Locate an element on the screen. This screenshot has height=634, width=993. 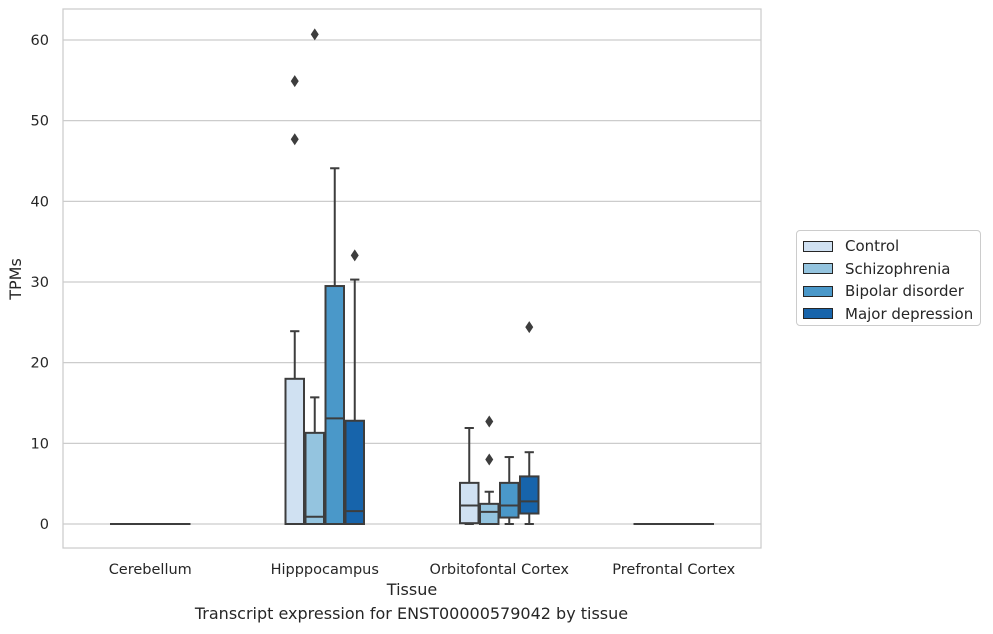
legend-swatch-major-depression is located at coordinates (818, 314).